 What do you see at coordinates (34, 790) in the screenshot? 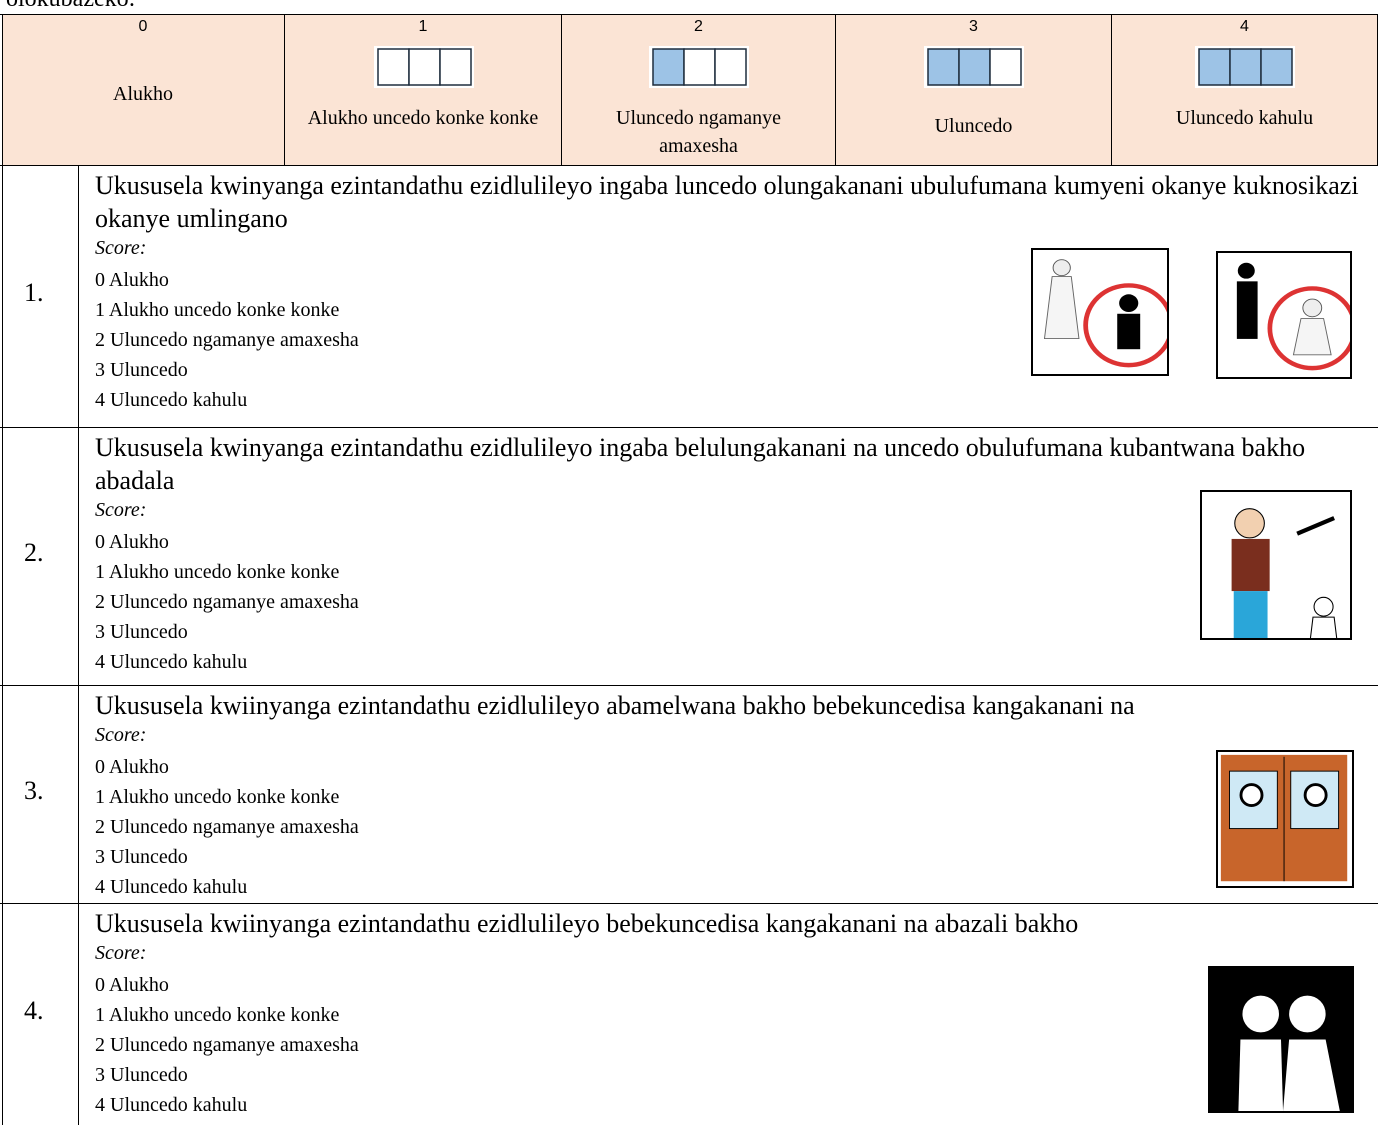
I see `item-number: 3.` at bounding box center [34, 790].